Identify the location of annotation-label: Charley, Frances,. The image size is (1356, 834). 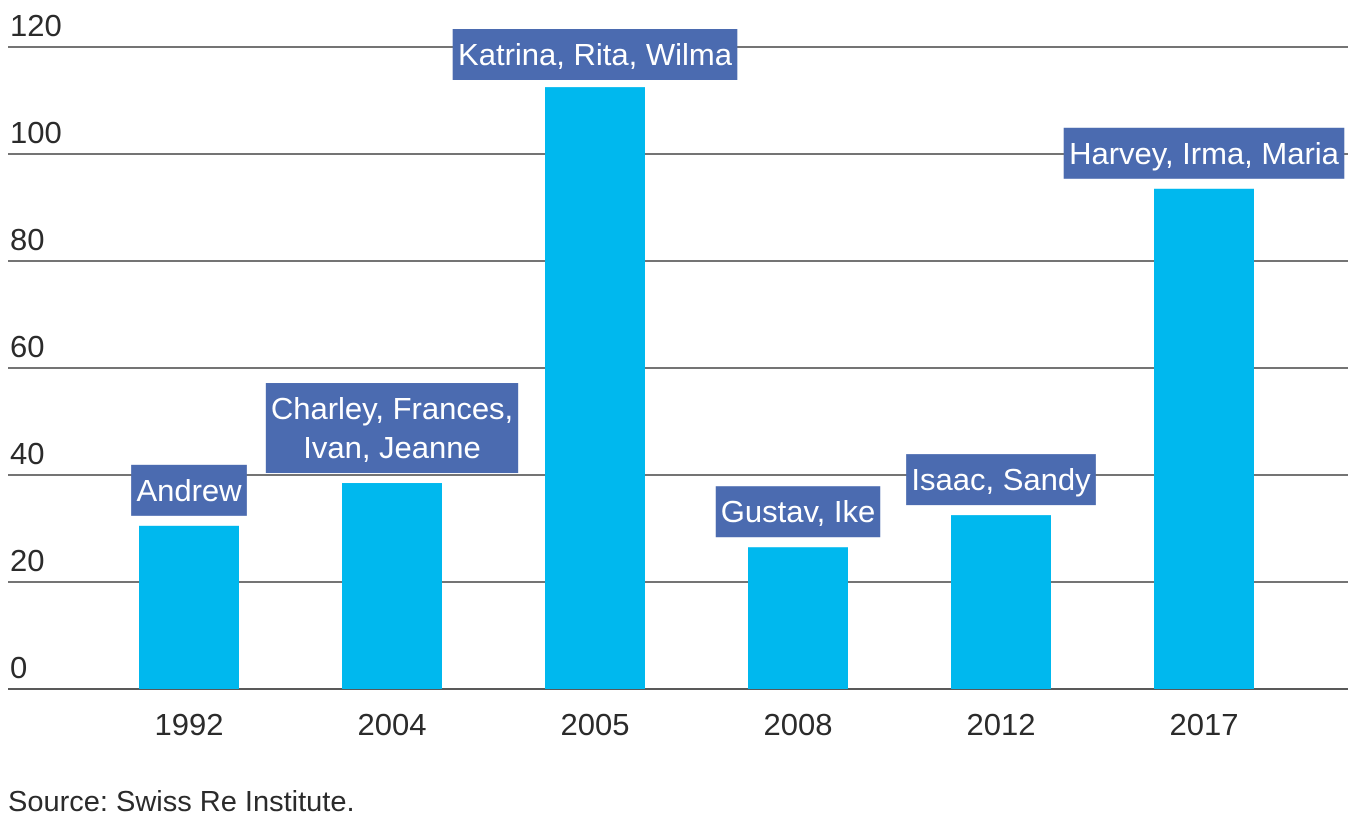
(392, 408).